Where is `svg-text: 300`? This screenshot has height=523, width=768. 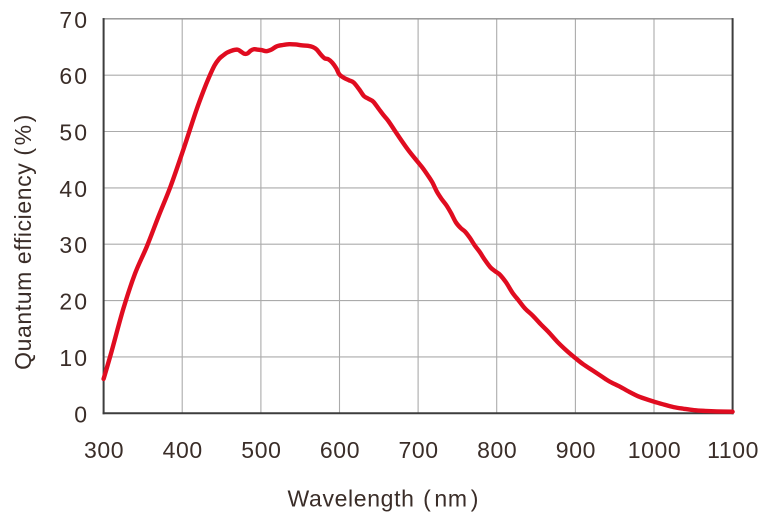
svg-text: 300 is located at coordinates (104, 450).